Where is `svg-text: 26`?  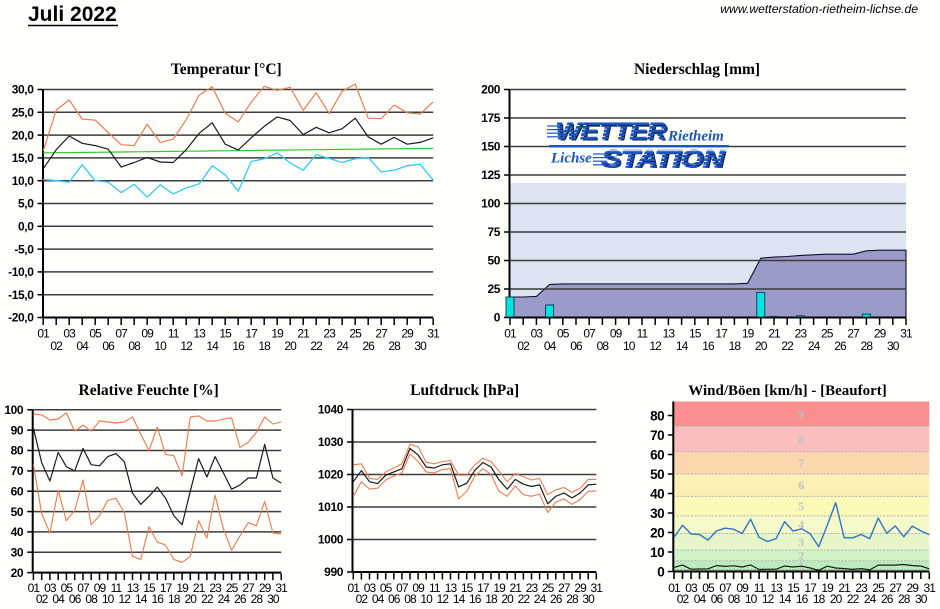 svg-text: 26 is located at coordinates (240, 599).